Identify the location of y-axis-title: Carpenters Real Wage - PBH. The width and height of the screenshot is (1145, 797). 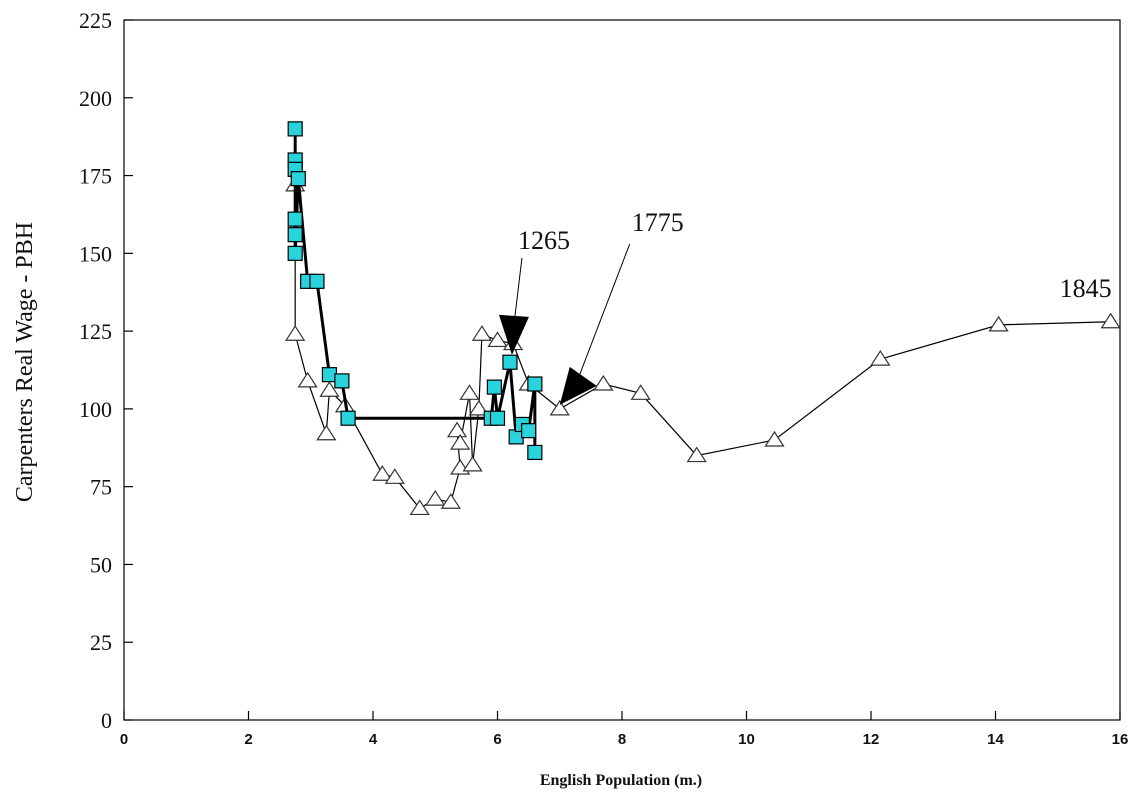
(25, 362).